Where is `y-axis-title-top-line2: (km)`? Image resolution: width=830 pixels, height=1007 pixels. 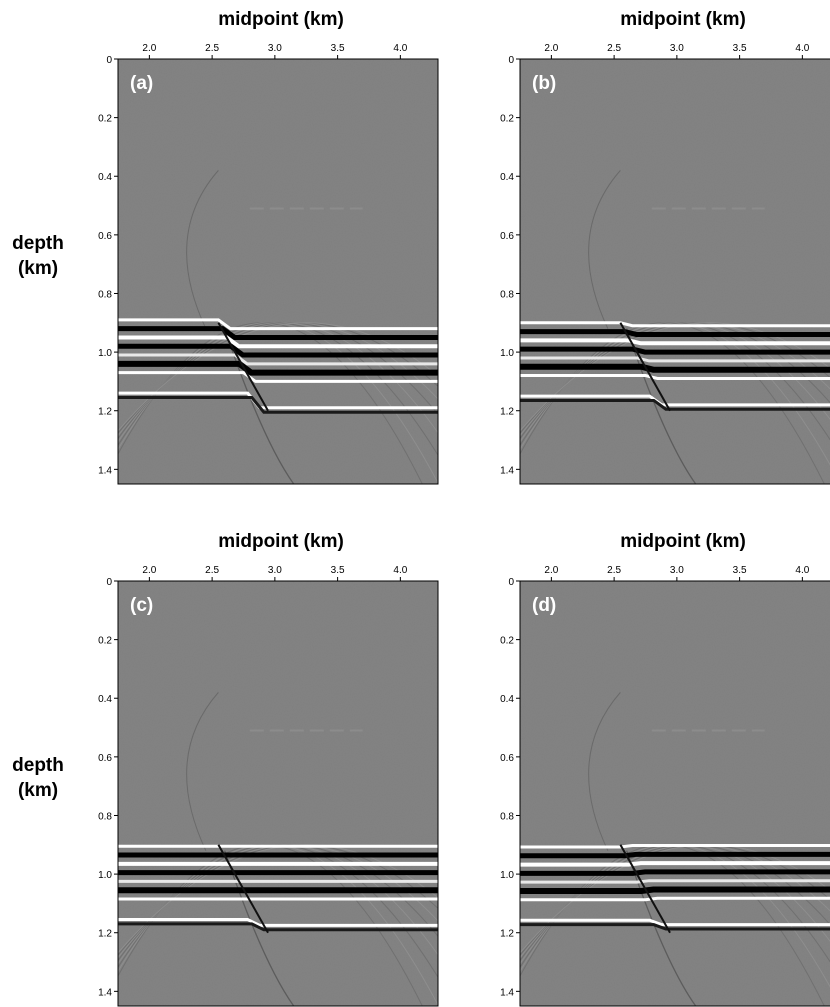
y-axis-title-top-line2: (km) is located at coordinates (38, 268).